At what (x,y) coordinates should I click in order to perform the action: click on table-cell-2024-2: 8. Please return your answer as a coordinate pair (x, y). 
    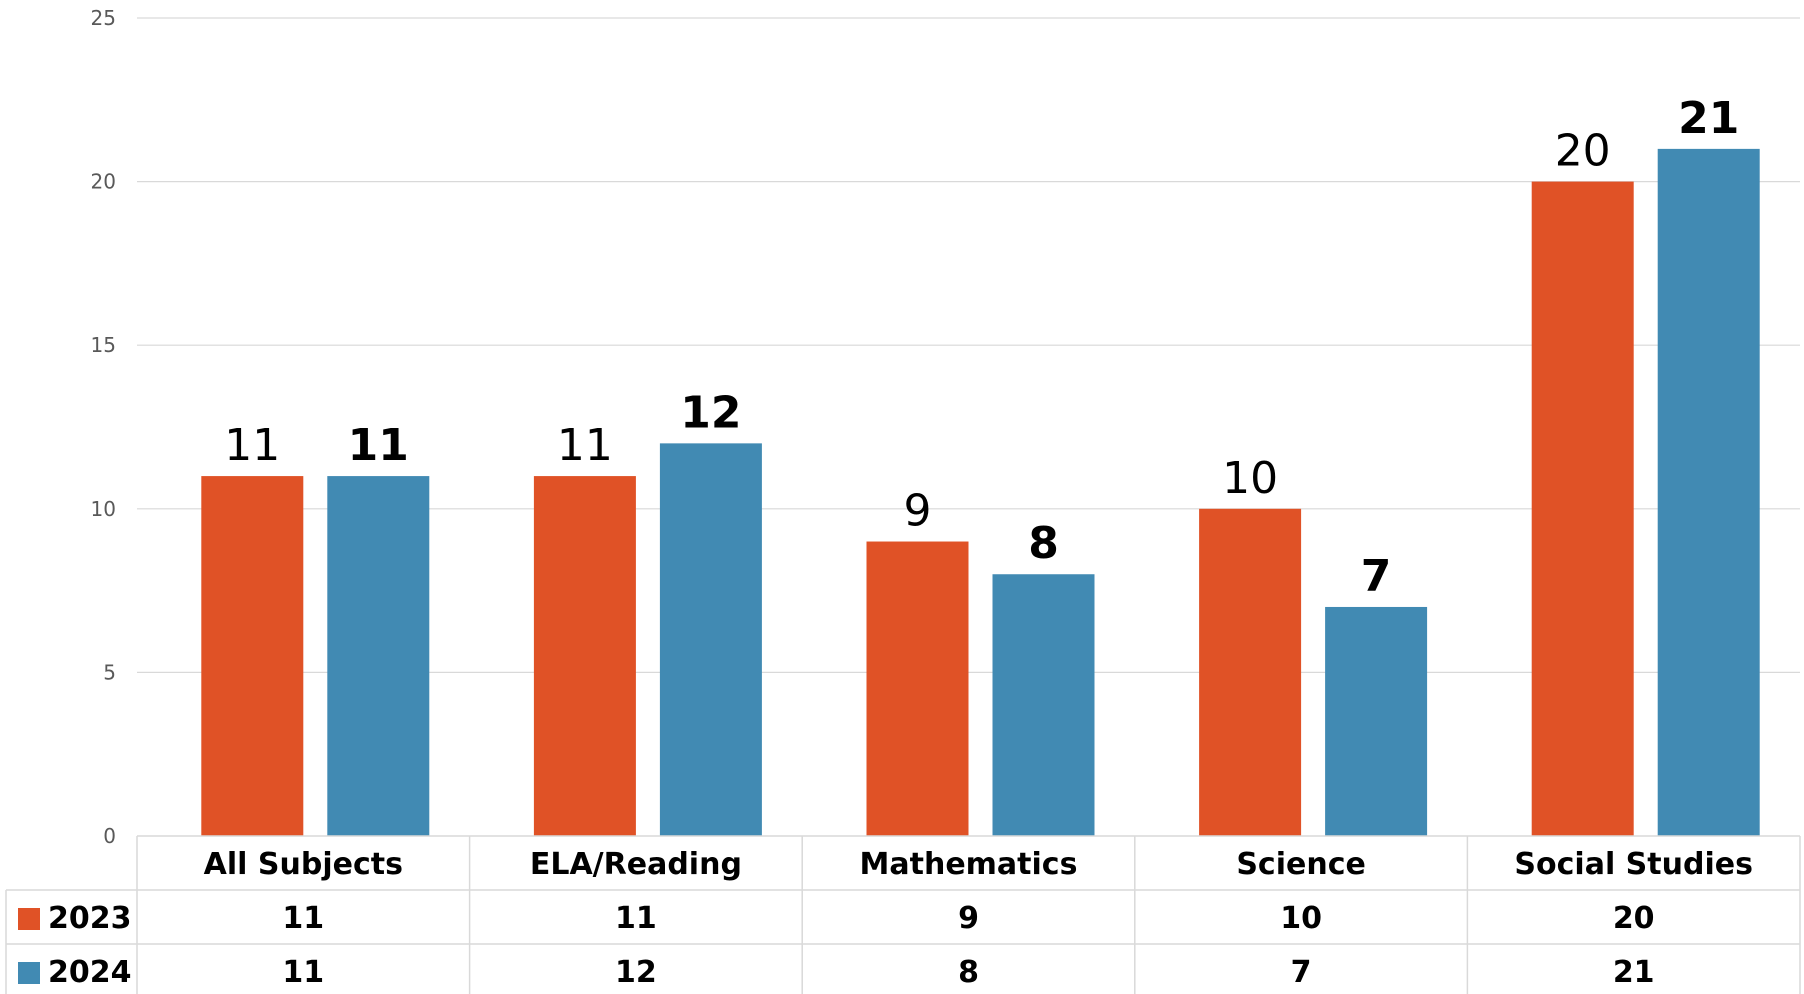
    Looking at the image, I should click on (968, 972).